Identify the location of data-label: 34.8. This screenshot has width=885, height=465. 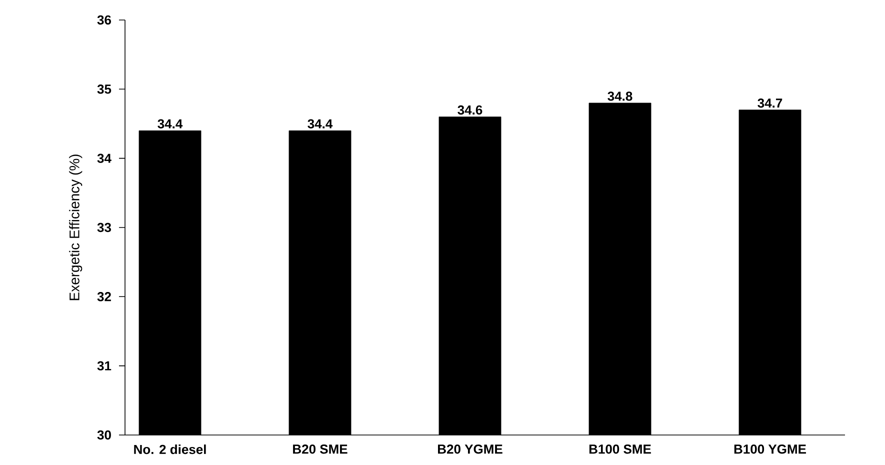
(620, 96).